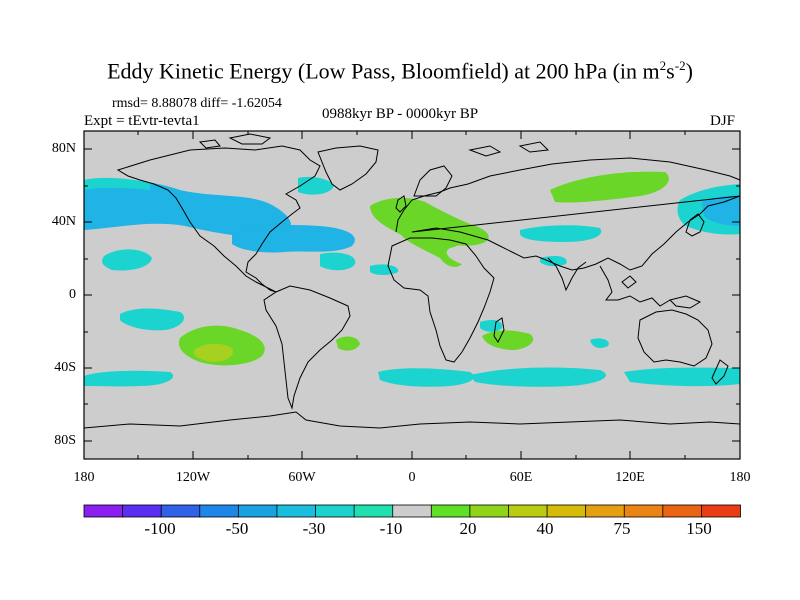 The image size is (800, 600). I want to click on coast-india, so click(567, 274).